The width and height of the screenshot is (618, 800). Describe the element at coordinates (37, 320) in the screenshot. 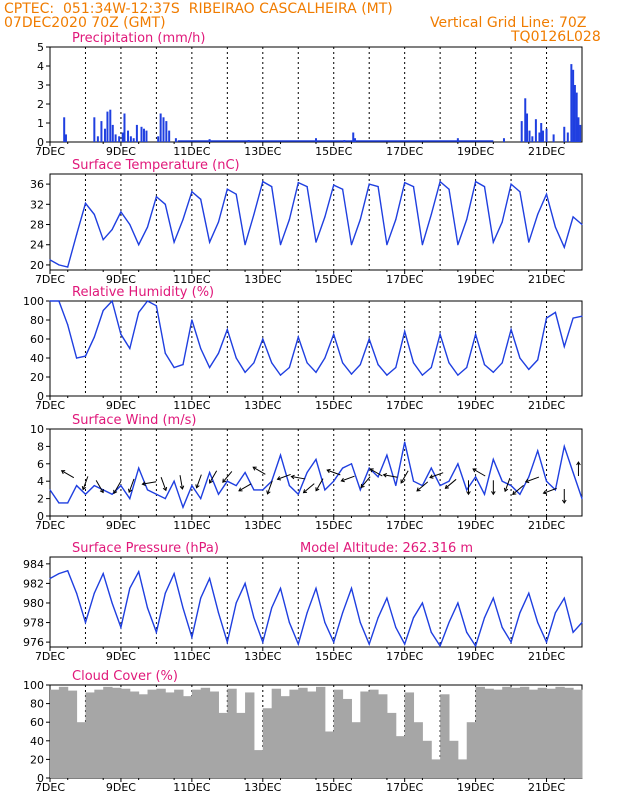

I see `y-tick-label: 80` at that location.